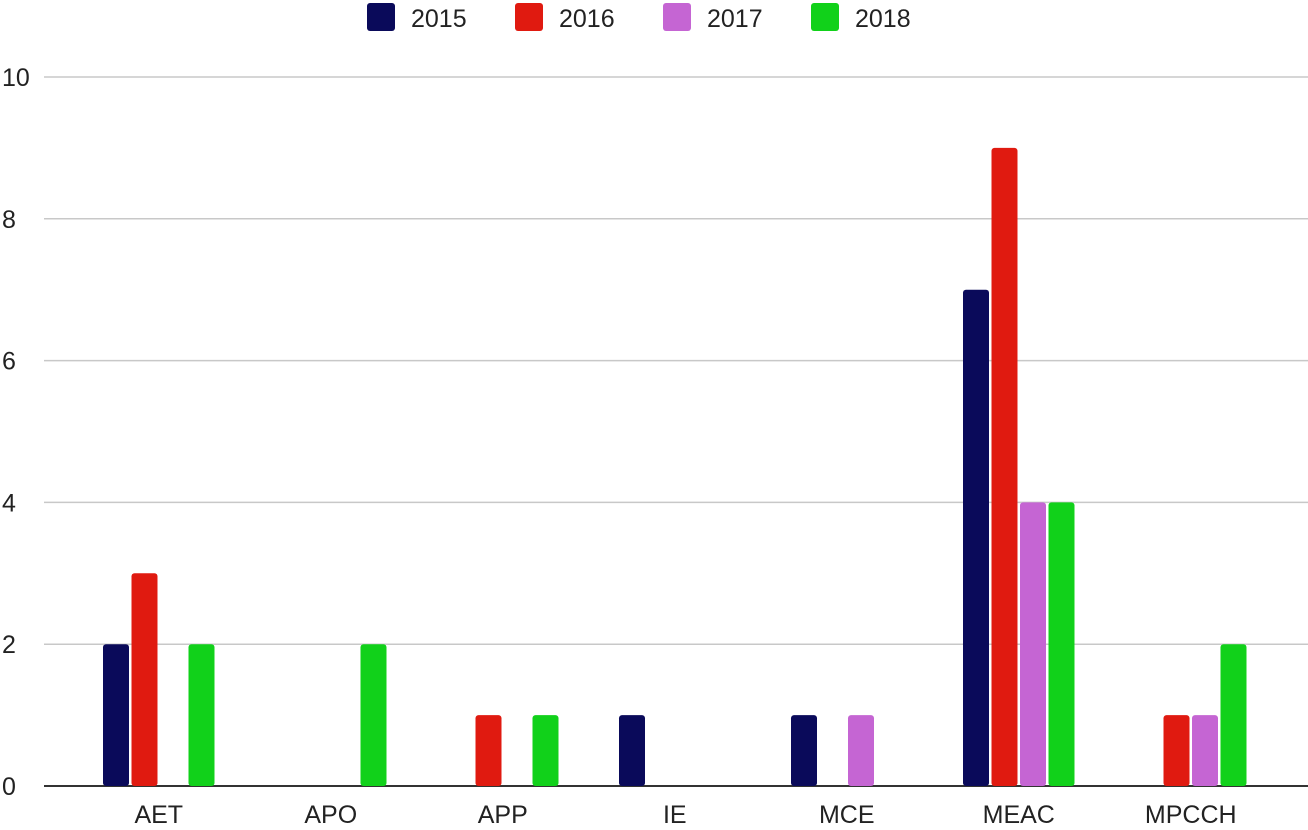 This screenshot has height=830, width=1308. I want to click on bar-aet-2018, so click(201, 715).